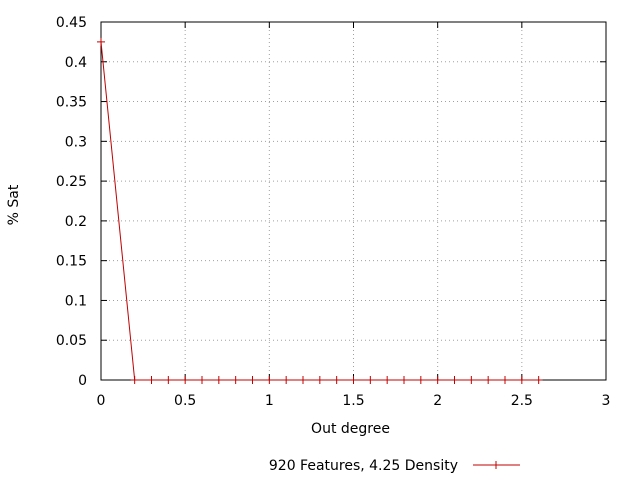 The image size is (640, 480). Describe the element at coordinates (71, 202) in the screenshot. I see `y-tick-labels: 0 0.05 0.1 0.15 0.2 0.25 0.3 0.35 0.4 0.45` at that location.